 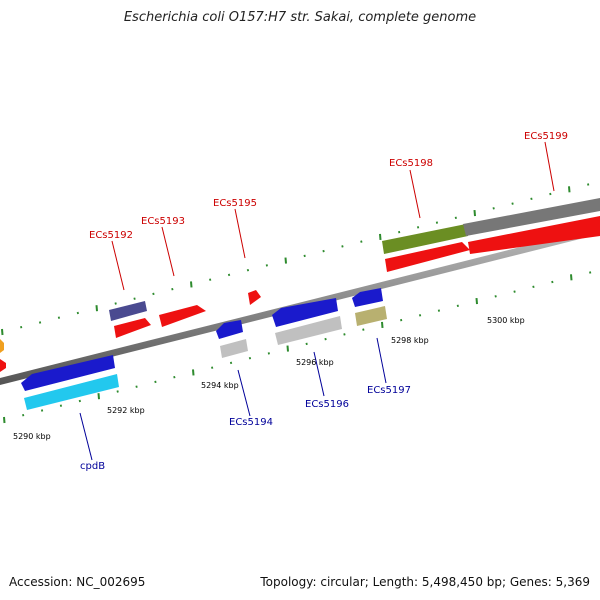 What do you see at coordinates (315, 362) in the screenshot?
I see `tick-label-5296: 5296 kbp` at bounding box center [315, 362].